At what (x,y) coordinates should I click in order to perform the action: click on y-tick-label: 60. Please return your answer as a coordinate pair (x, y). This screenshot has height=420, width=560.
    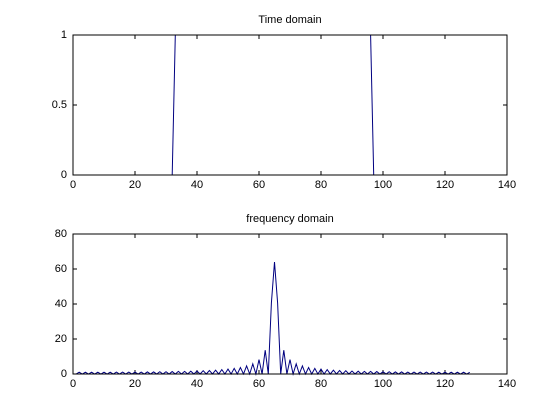
    Looking at the image, I should click on (61, 269).